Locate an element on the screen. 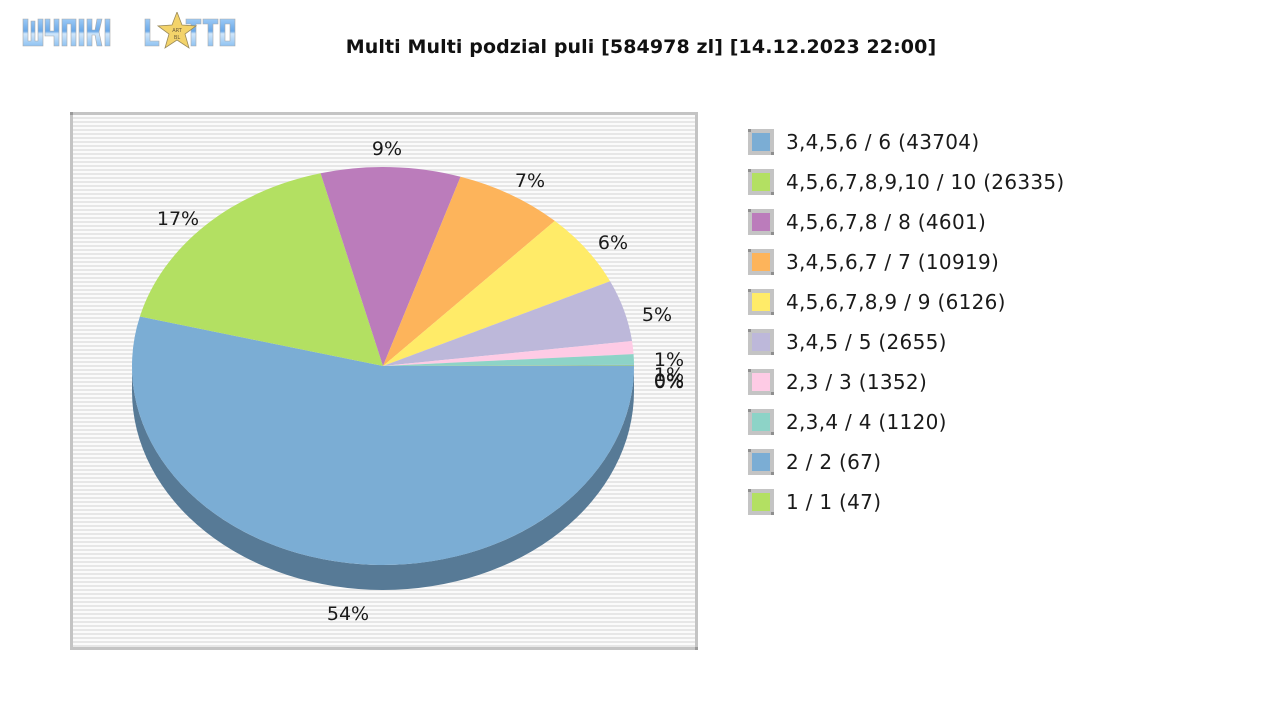  logo-graphic: ART BL is located at coordinates (129, 29).